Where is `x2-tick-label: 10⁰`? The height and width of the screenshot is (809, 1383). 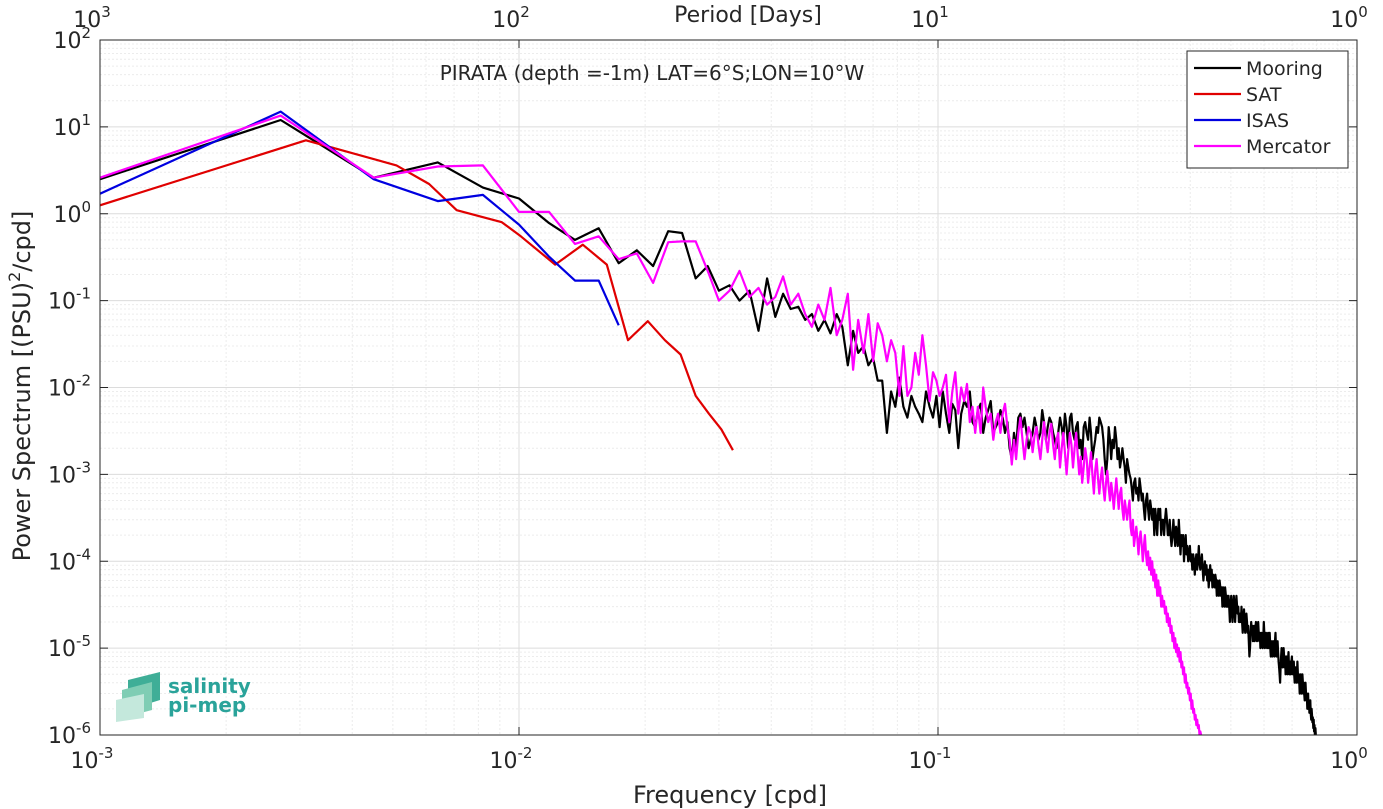 x2-tick-label: 10⁰ is located at coordinates (1349, 18).